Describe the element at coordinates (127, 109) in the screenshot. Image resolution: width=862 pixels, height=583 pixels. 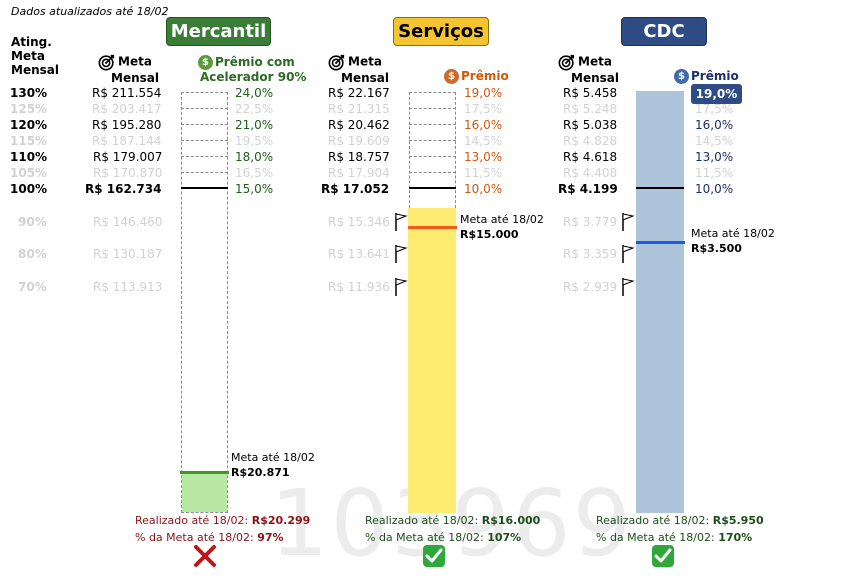
I see `mercantil-meta-125: R$ 203.417` at that location.